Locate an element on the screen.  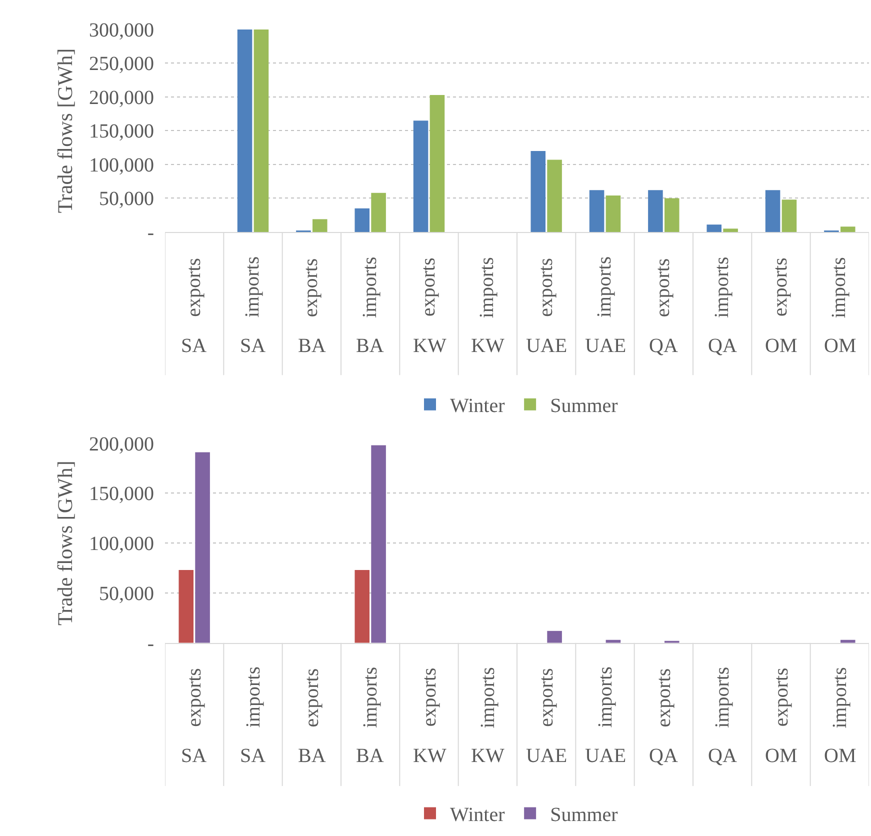
y-tick-label: 300,000 is located at coordinates (121, 30).